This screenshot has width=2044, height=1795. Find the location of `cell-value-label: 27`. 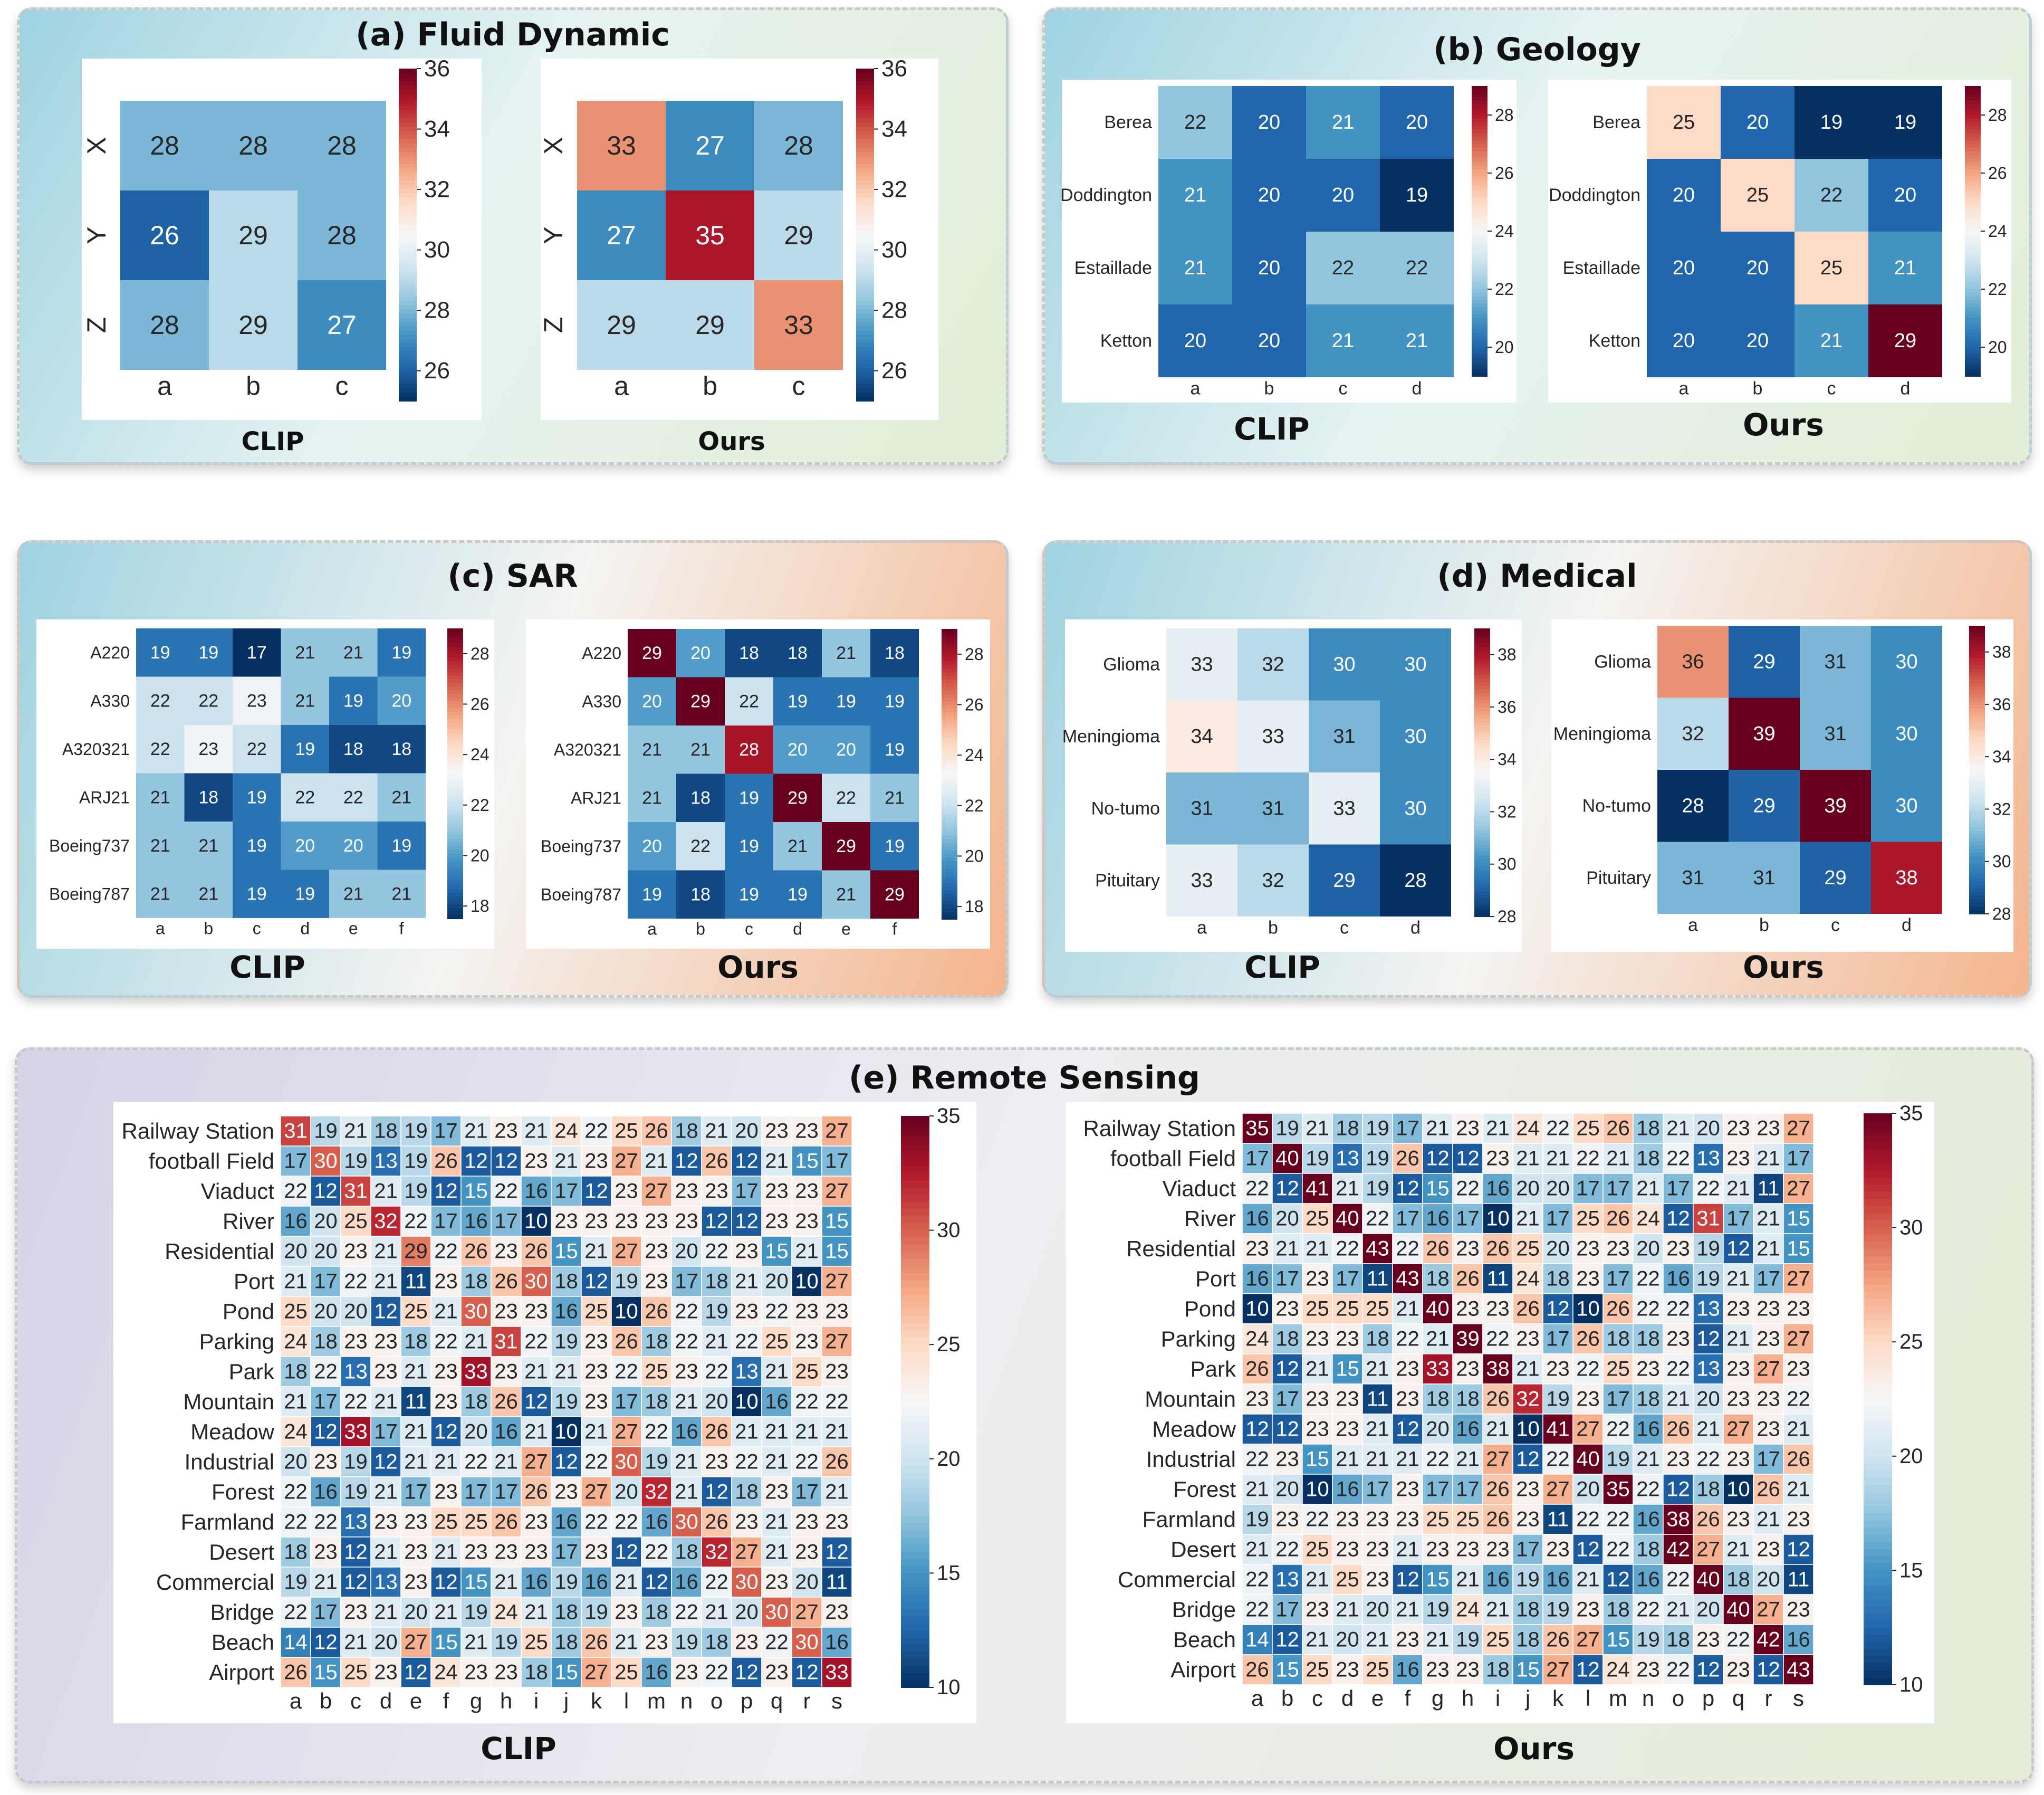

cell-value-label: 27 is located at coordinates (1708, 1549).